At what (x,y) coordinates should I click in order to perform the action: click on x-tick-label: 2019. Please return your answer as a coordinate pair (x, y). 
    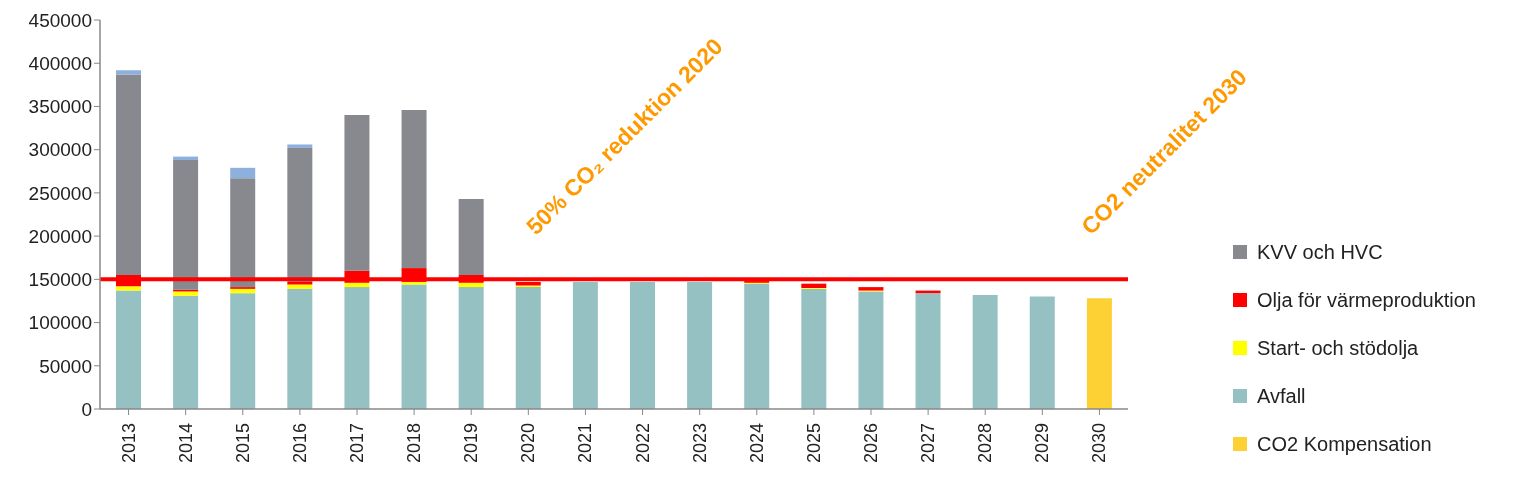
    Looking at the image, I should click on (471, 443).